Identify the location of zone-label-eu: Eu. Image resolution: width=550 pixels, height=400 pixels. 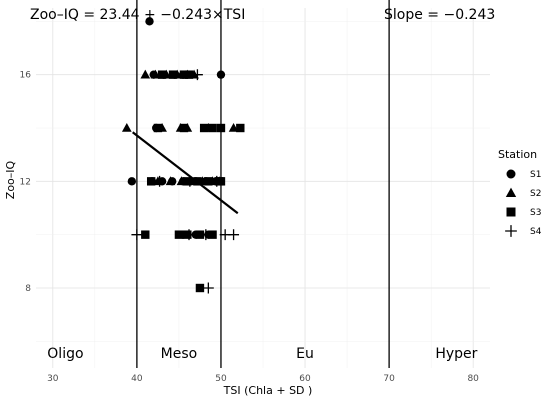
(305, 354).